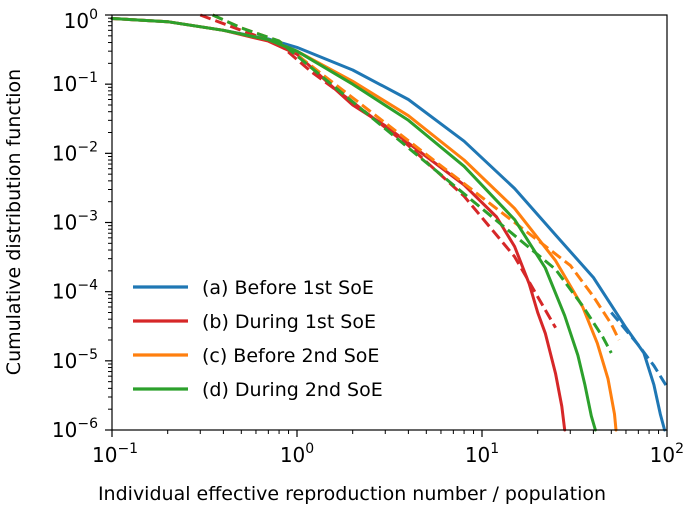 The width and height of the screenshot is (685, 510). What do you see at coordinates (679, 449) in the screenshot?
I see `x-tick-exp: 2` at bounding box center [679, 449].